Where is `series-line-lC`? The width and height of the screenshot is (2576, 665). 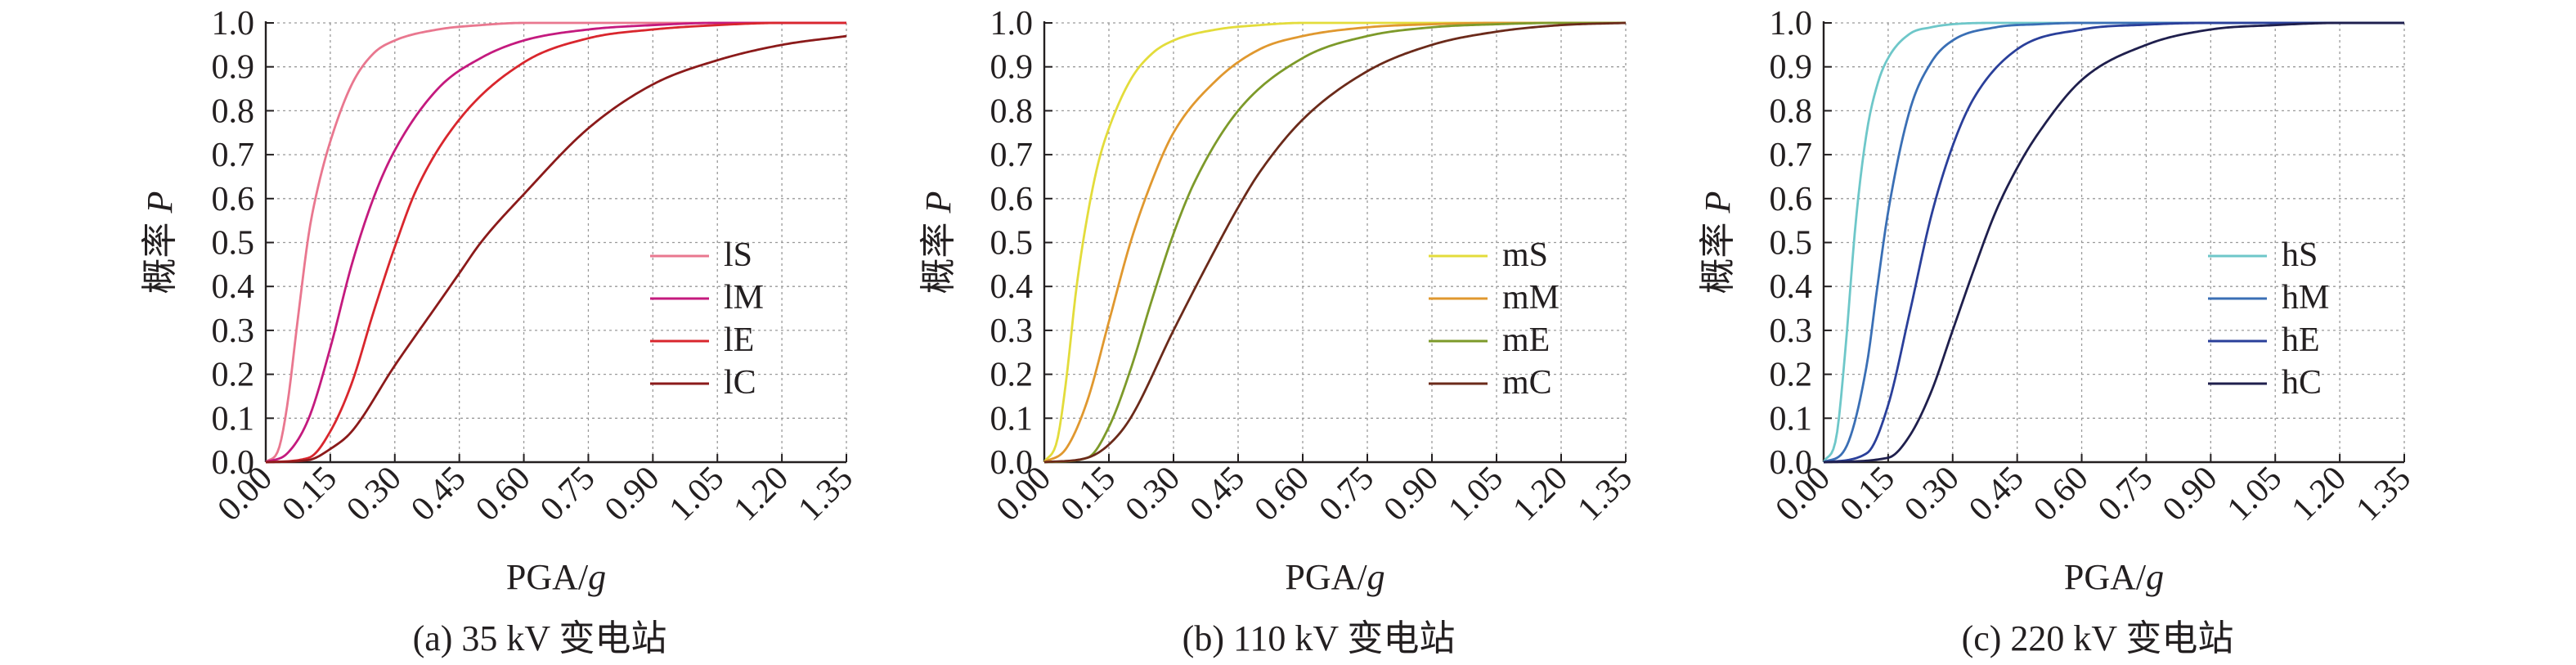 series-line-lC is located at coordinates (556, 249).